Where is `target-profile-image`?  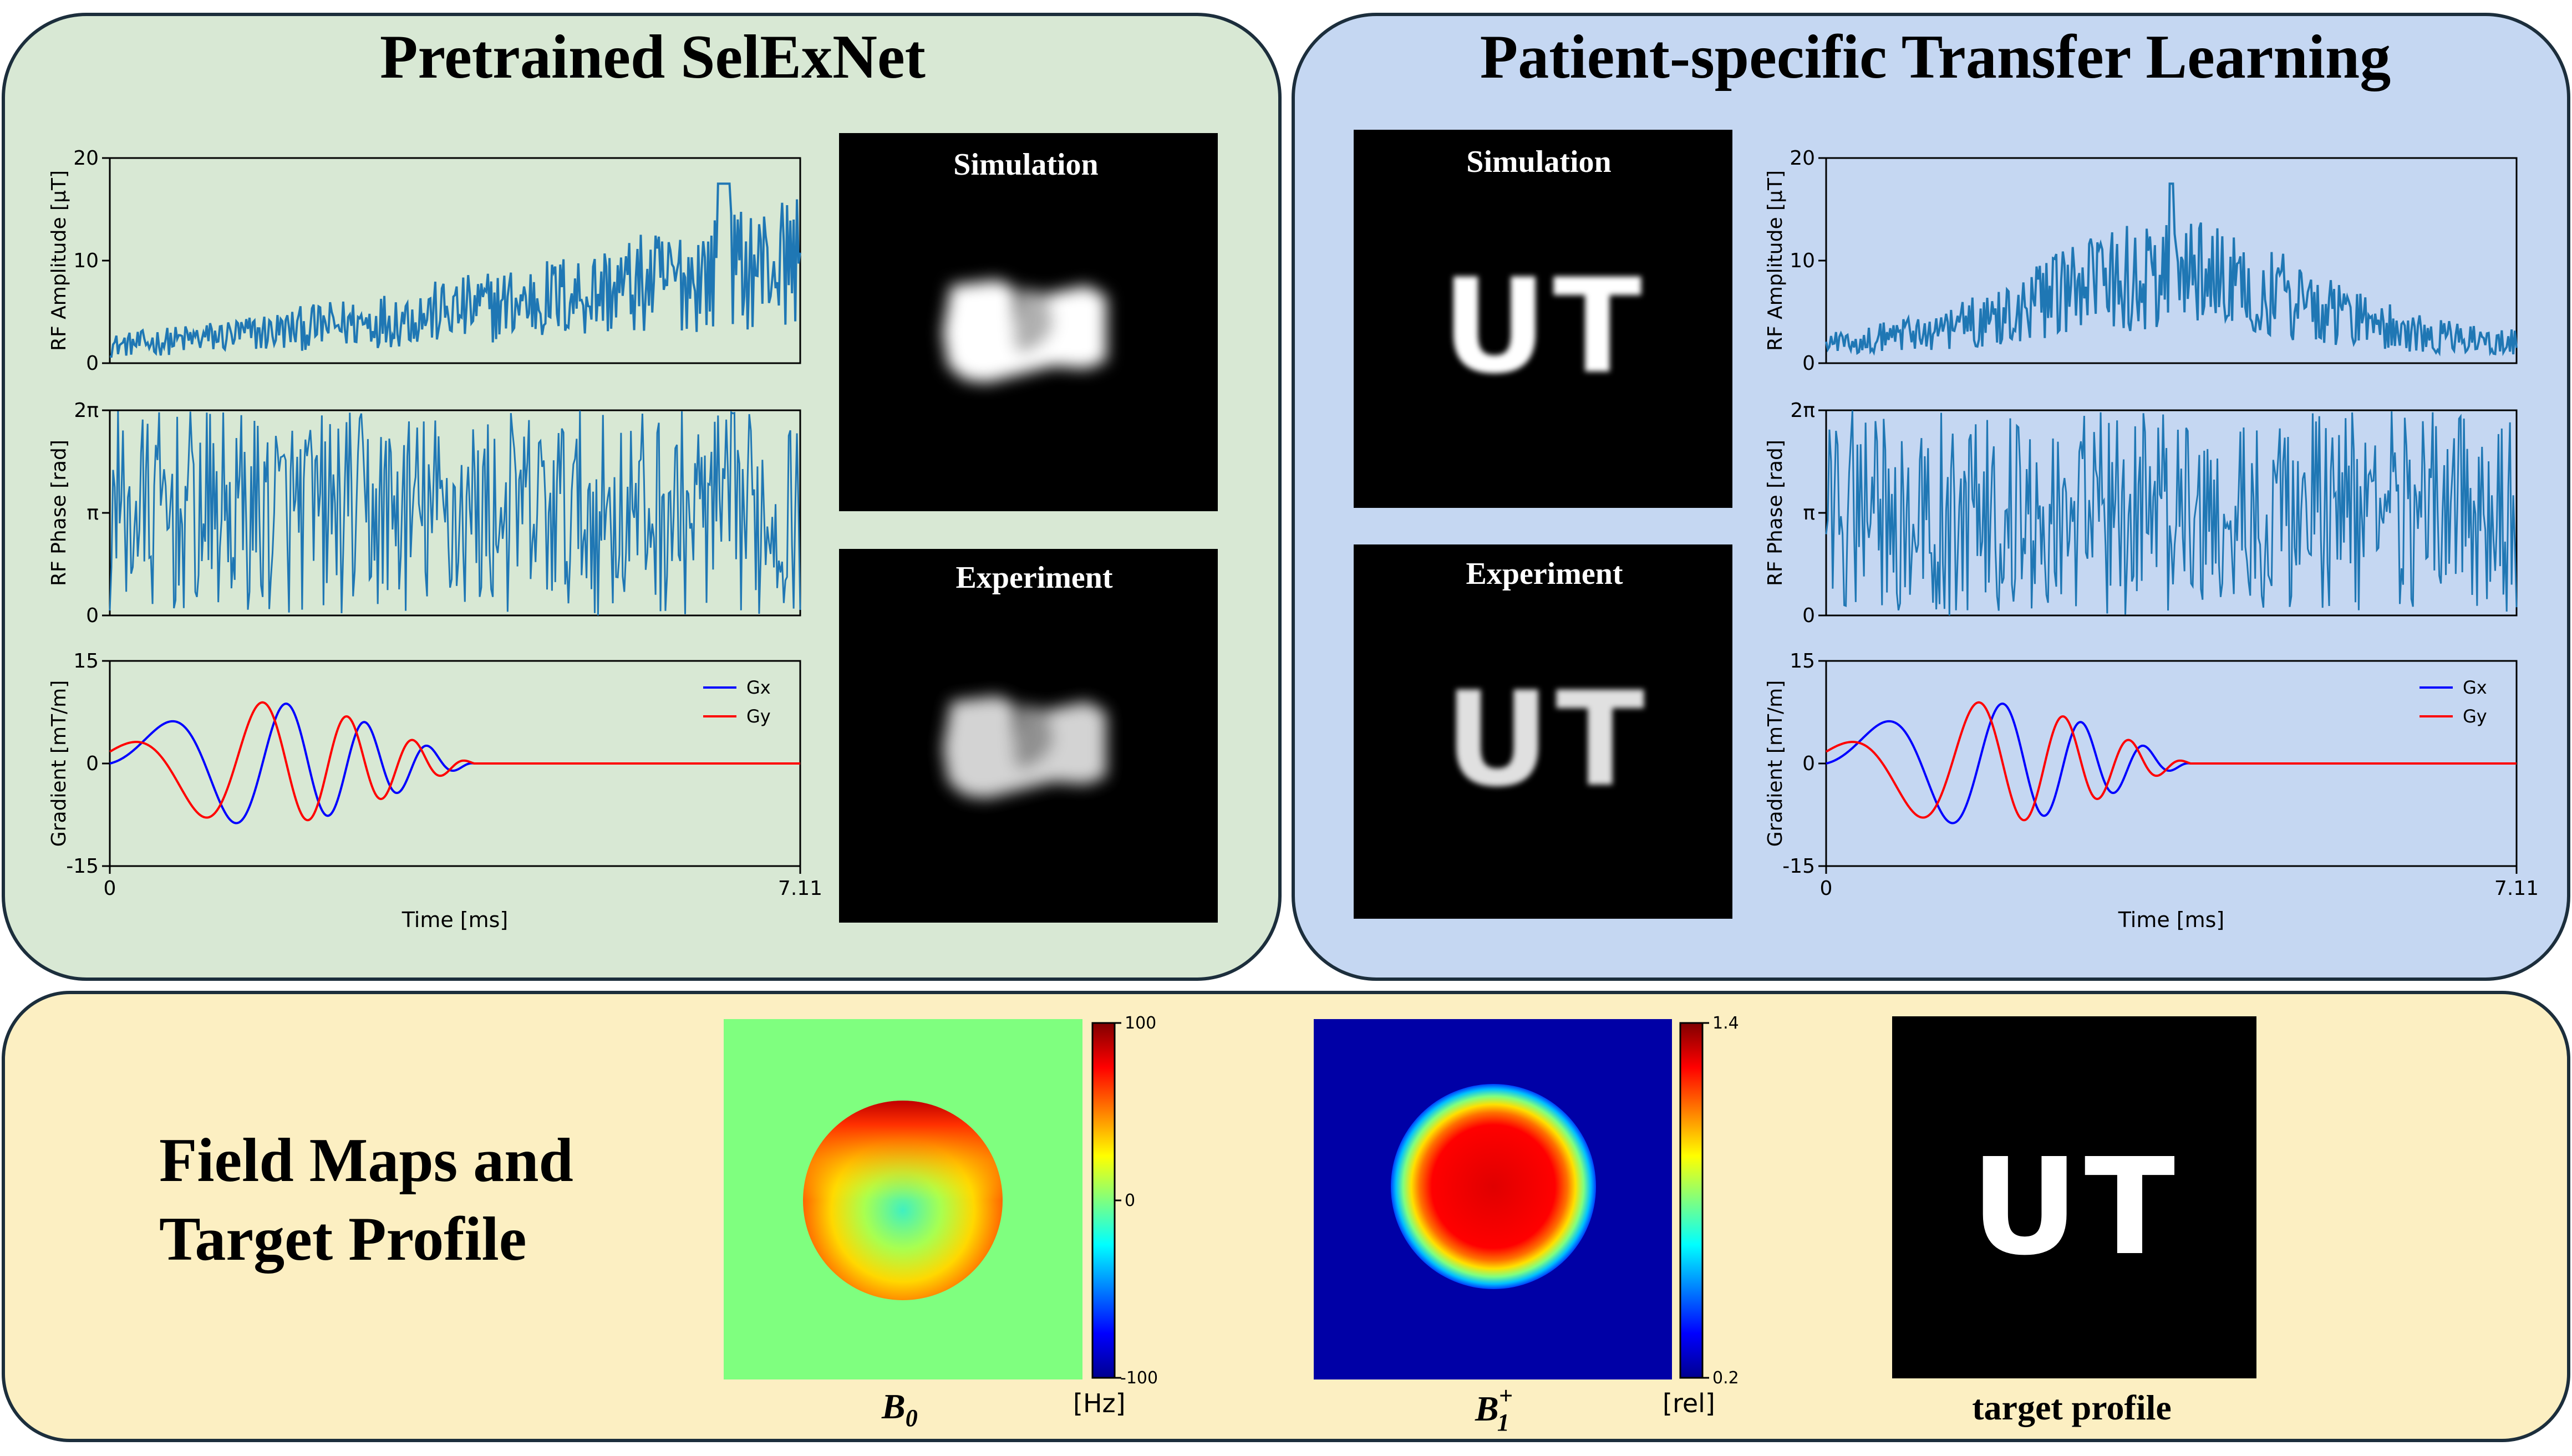 target-profile-image is located at coordinates (2074, 1197).